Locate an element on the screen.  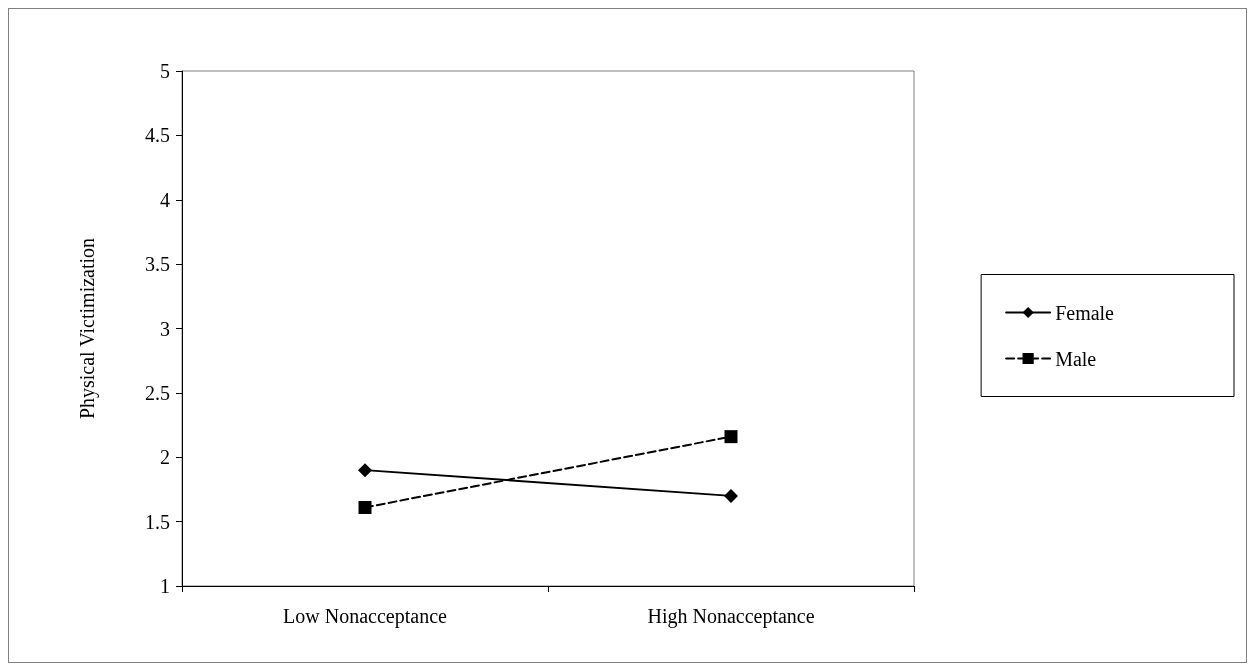
y-tick-label: 3 is located at coordinates (165, 328).